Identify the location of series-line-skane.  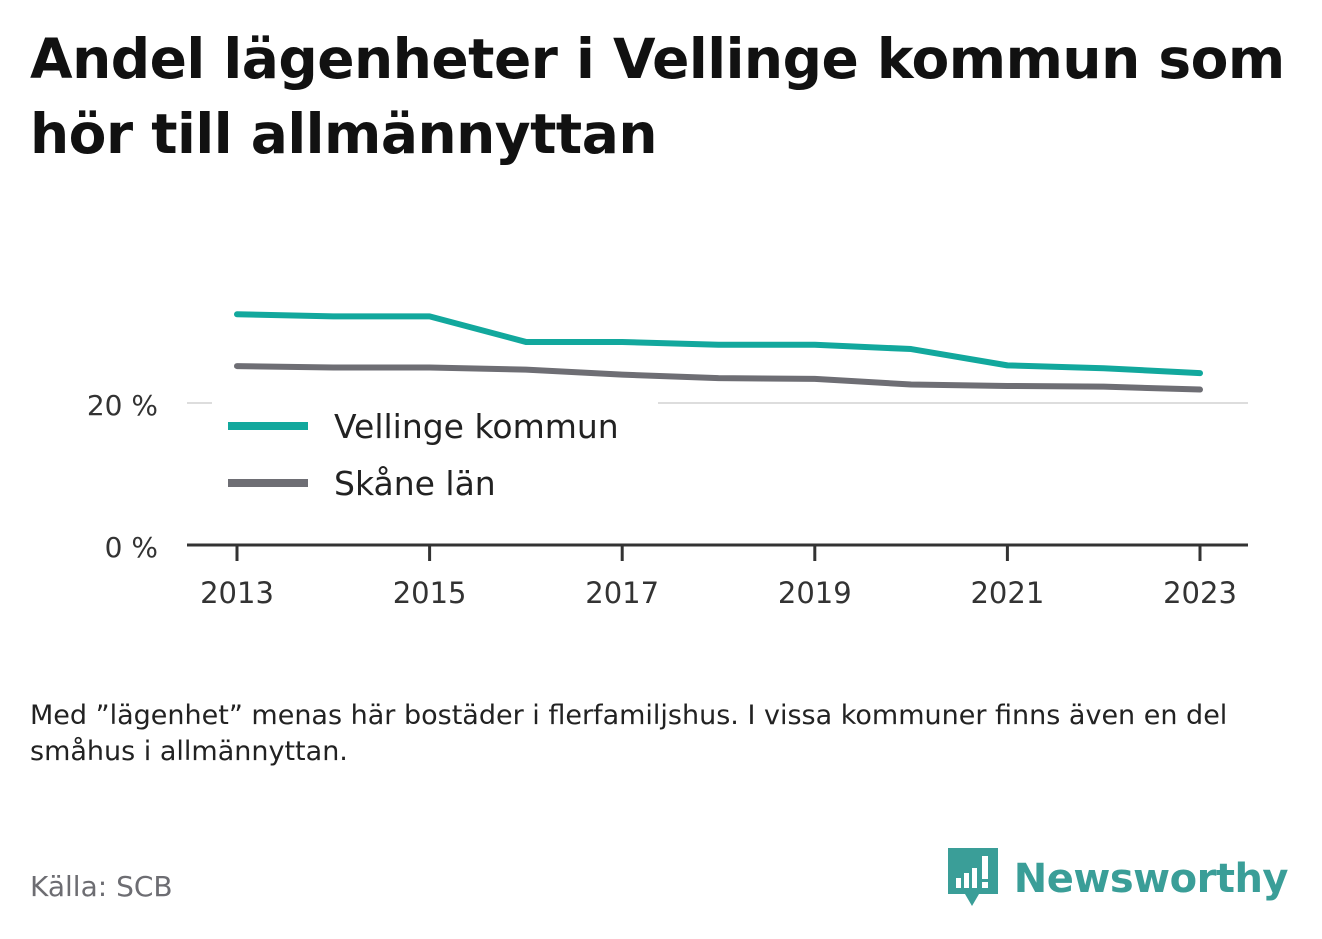
(718, 378).